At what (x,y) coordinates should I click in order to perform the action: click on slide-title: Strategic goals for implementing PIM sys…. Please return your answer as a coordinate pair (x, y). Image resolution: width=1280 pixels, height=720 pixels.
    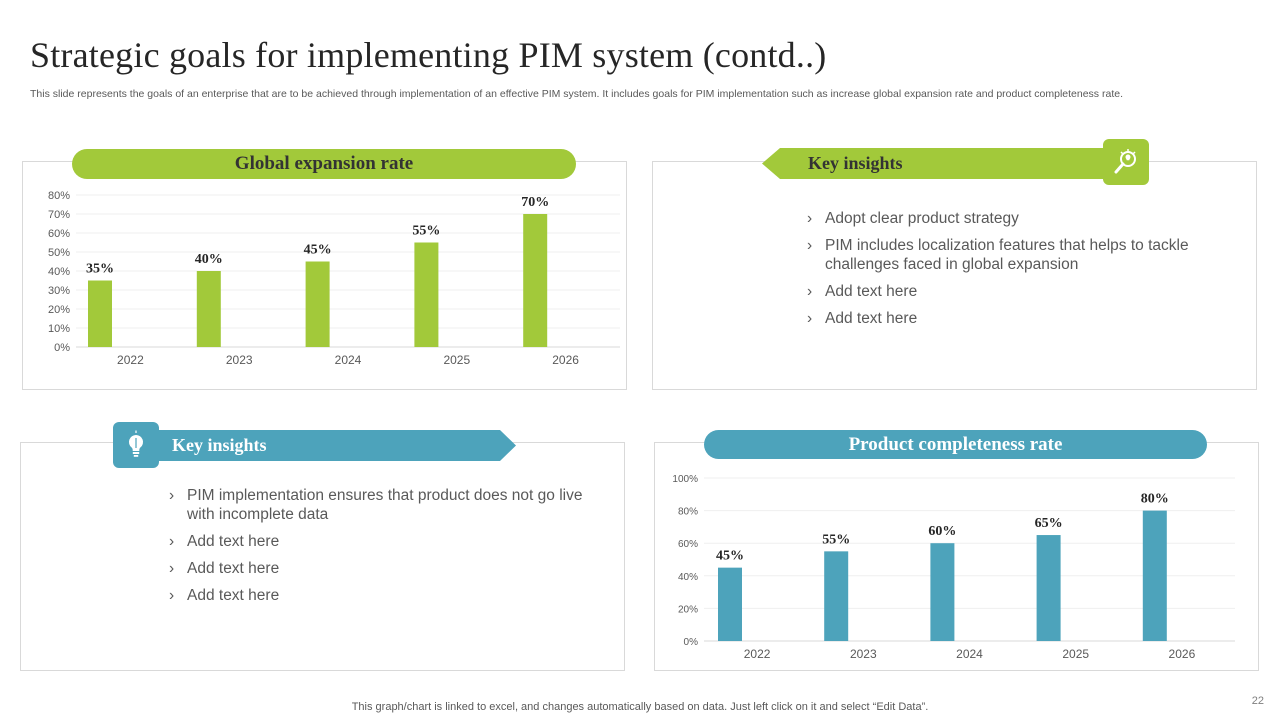
    Looking at the image, I should click on (428, 55).